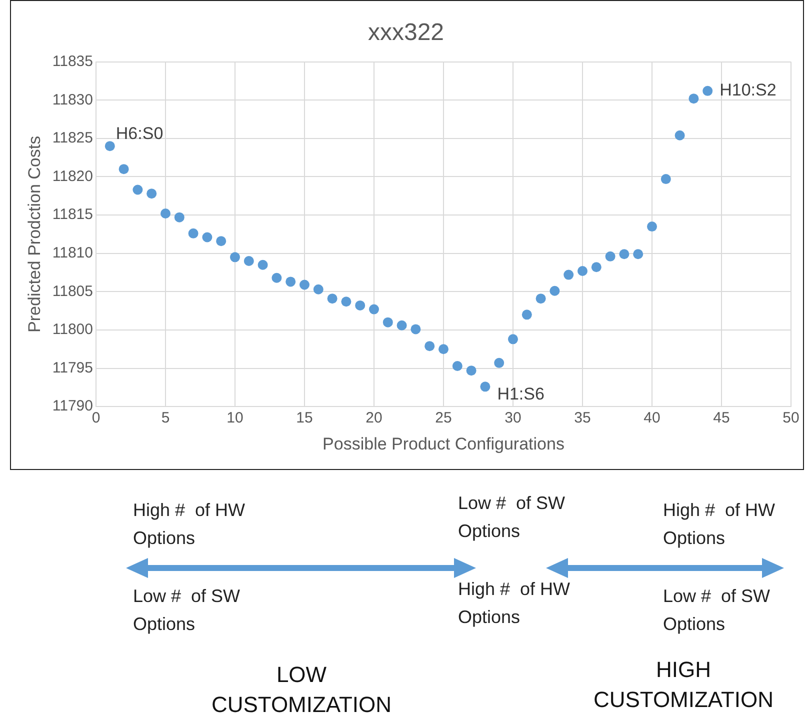  Describe the element at coordinates (72, 406) in the screenshot. I see `y-tick-label: 11790` at that location.